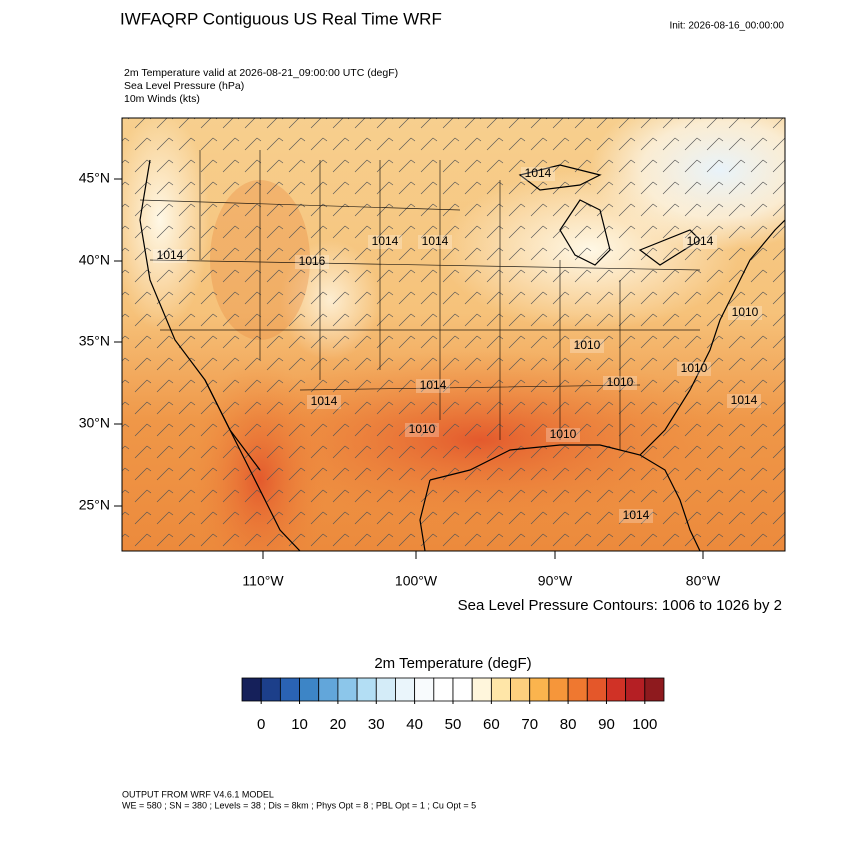  Describe the element at coordinates (703, 581) in the screenshot. I see `lon-label: 80°W` at that location.